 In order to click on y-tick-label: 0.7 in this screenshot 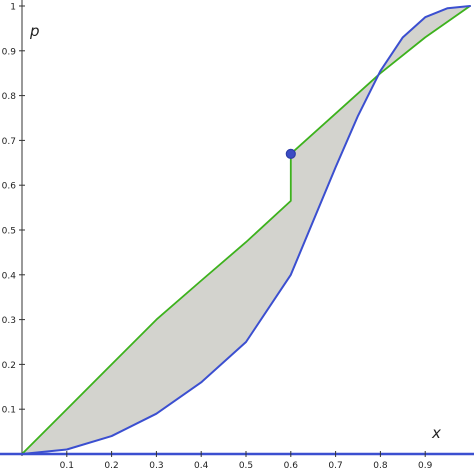, I will do `click(9, 142)`.